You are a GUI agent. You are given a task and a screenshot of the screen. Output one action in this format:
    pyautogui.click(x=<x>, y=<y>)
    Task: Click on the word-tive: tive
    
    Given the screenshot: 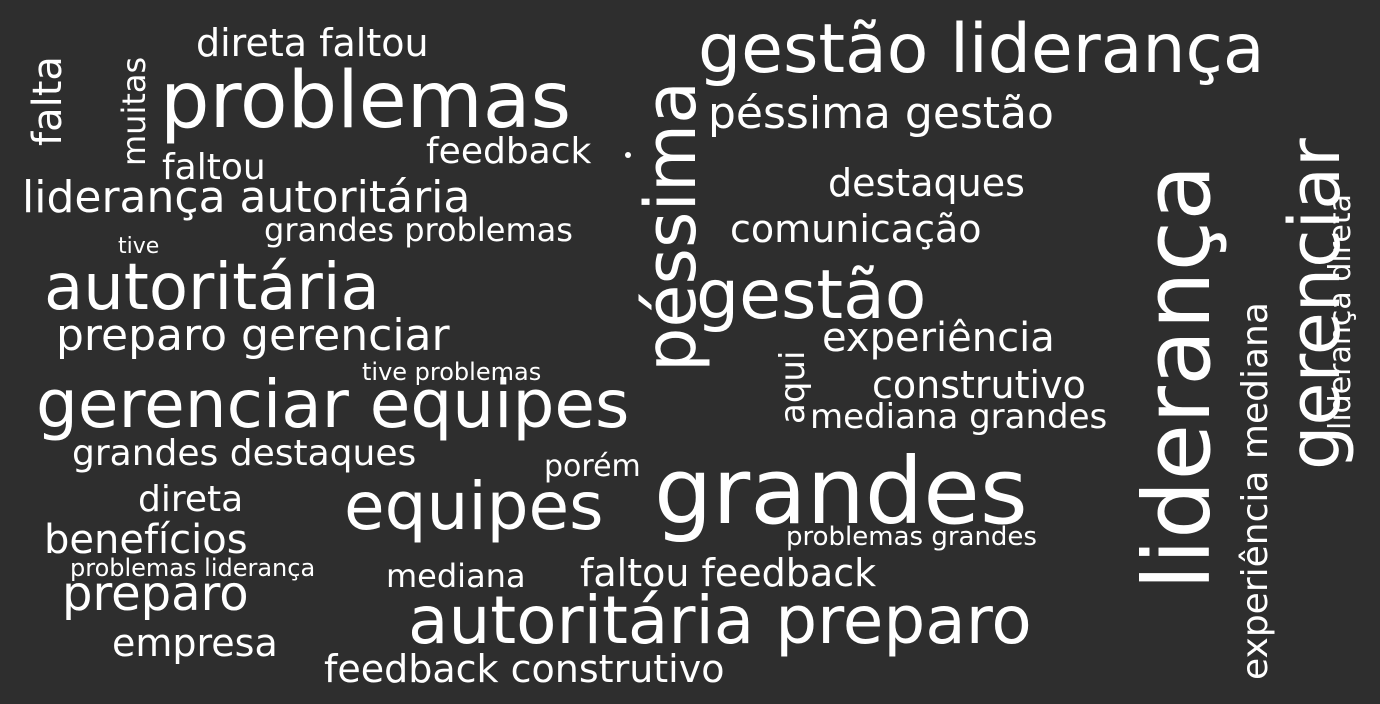 What is the action you would take?
    pyautogui.click(x=139, y=246)
    